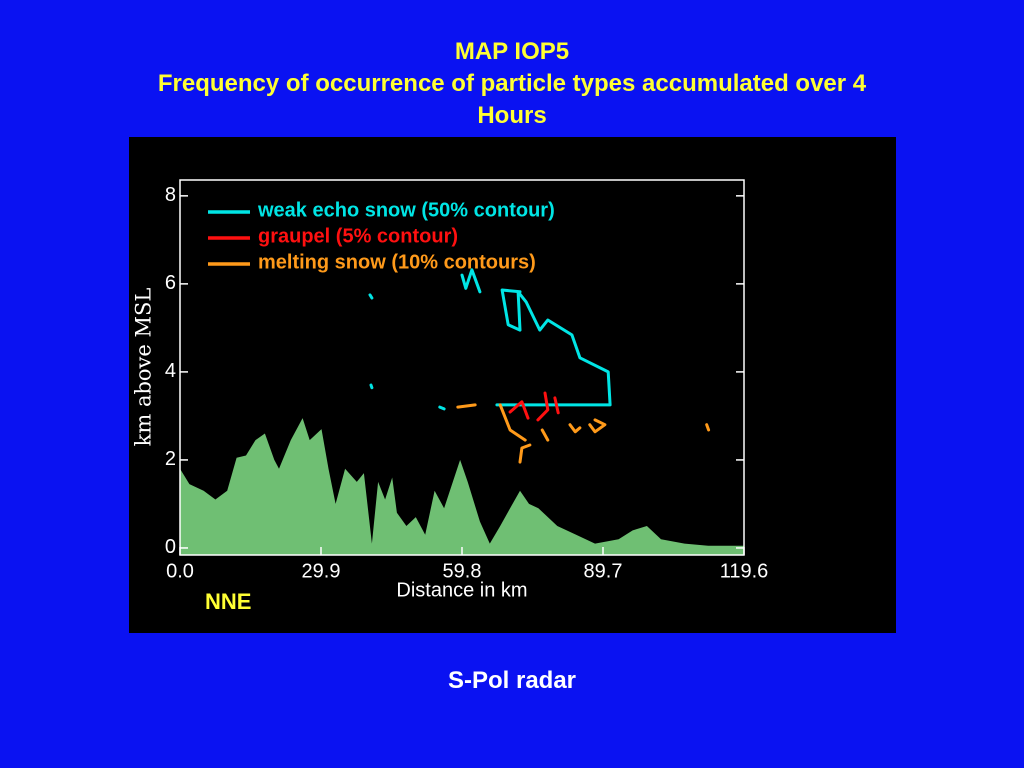  What do you see at coordinates (170, 283) in the screenshot?
I see `y-tick-label: 6` at bounding box center [170, 283].